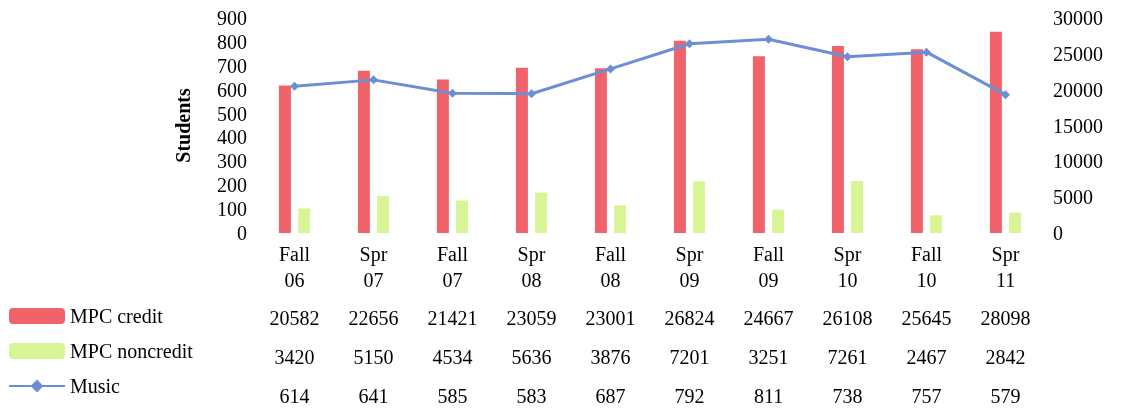 Image resolution: width=1147 pixels, height=418 pixels. I want to click on data-label: 26824, so click(689, 318).